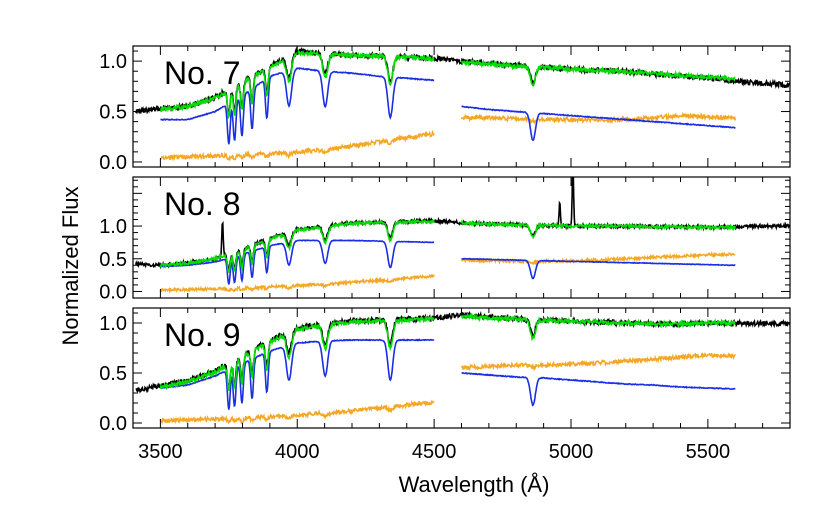 The width and height of the screenshot is (830, 524). What do you see at coordinates (434, 452) in the screenshot?
I see `x-tick-label: 4500` at bounding box center [434, 452].